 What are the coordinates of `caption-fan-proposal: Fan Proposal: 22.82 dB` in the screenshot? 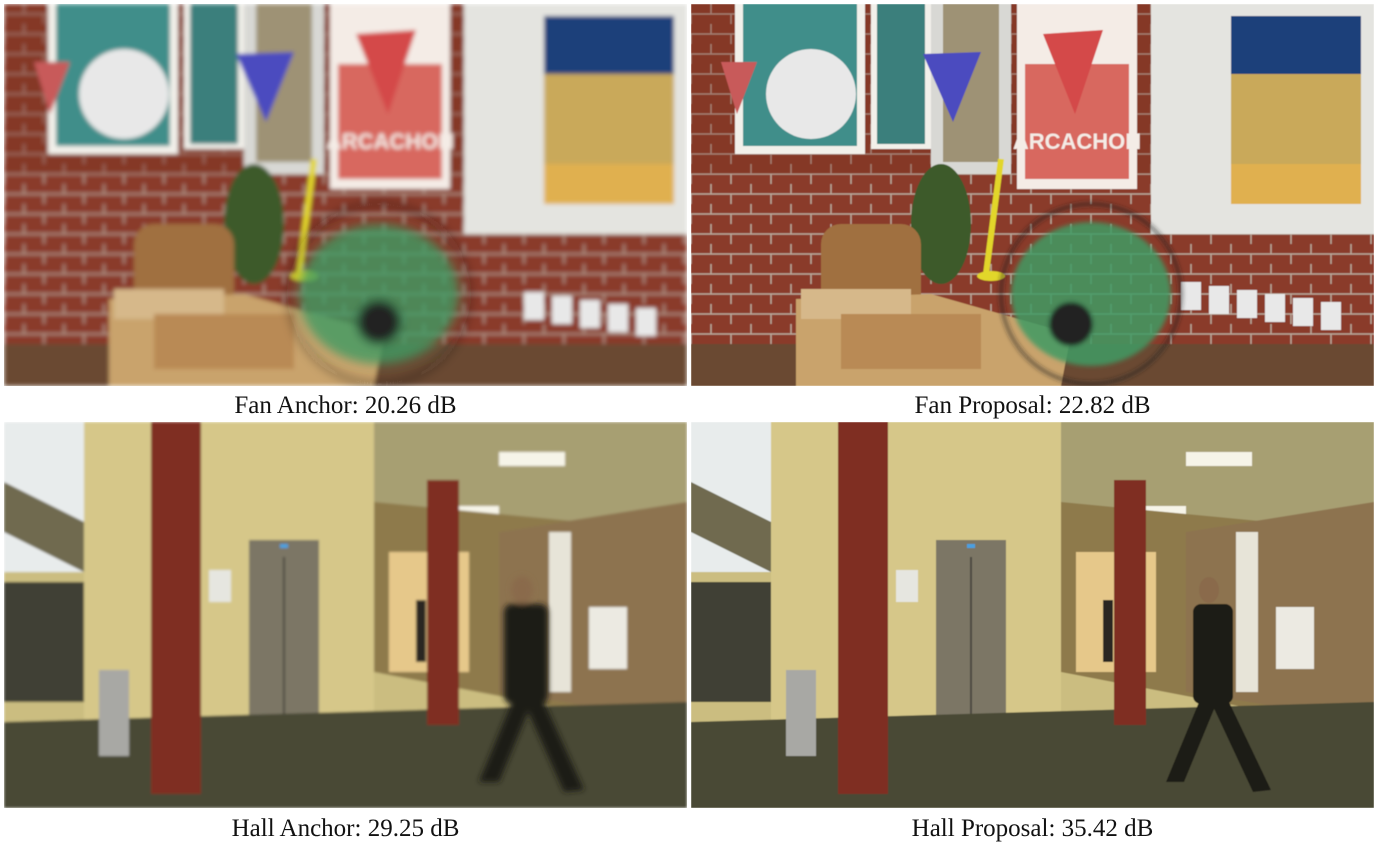 It's located at (1032, 405).